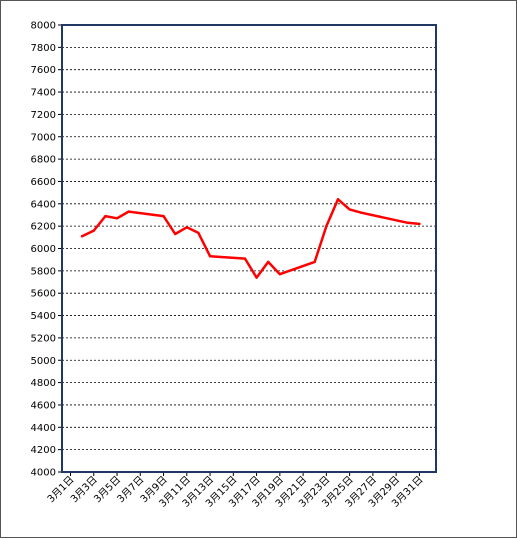  What do you see at coordinates (43, 316) in the screenshot?
I see `y-tick-label: 5400` at bounding box center [43, 316].